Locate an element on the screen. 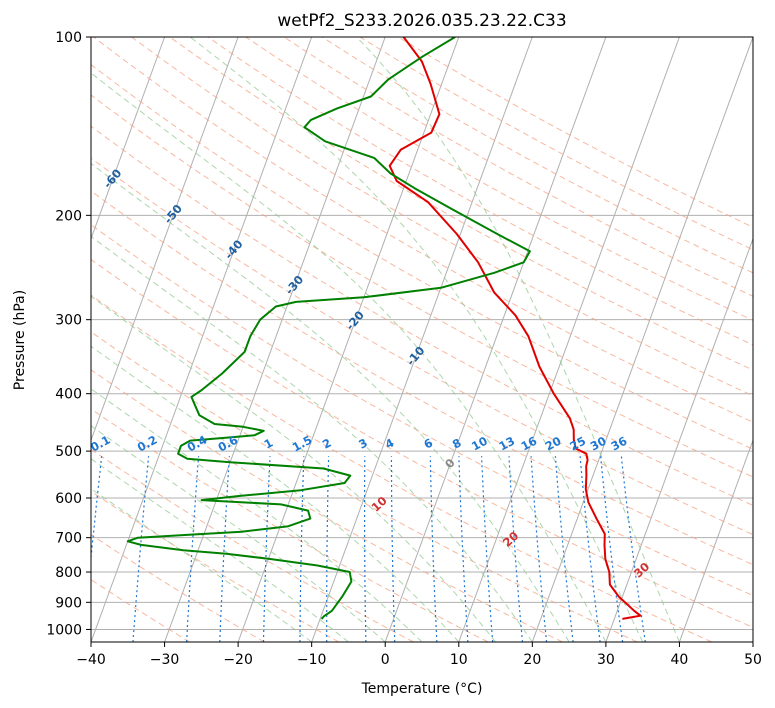  isotherm-label: -40 is located at coordinates (234, 249).